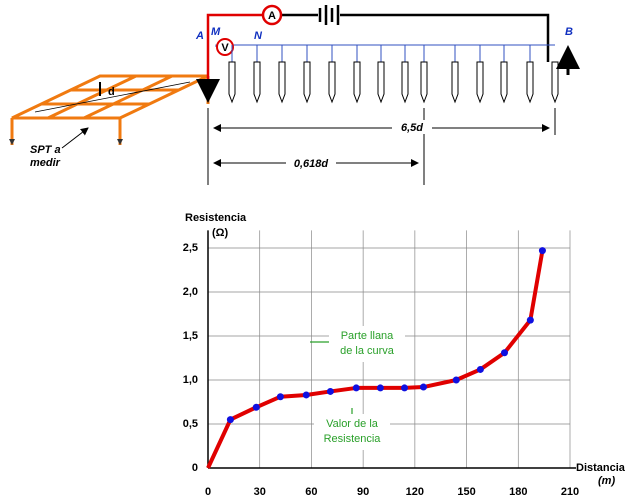 This screenshot has width=638, height=504. Describe the element at coordinates (216, 32) in the screenshot. I see `m-label: M` at that location.